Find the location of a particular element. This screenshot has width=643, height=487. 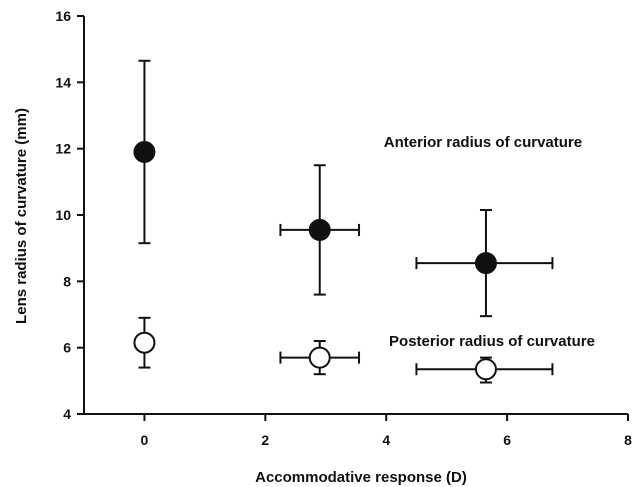

y-tick-label: 4 is located at coordinates (67, 414).